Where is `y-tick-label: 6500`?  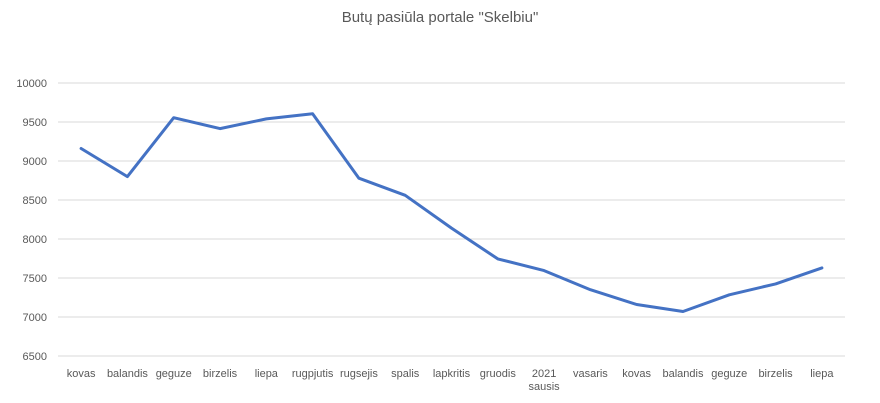
y-tick-label: 6500 is located at coordinates (35, 357).